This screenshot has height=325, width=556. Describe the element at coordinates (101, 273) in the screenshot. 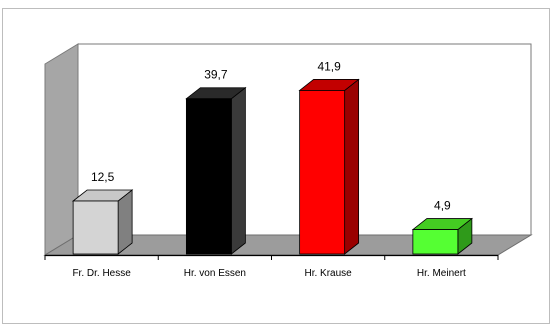

I see `category-label-1: Fr. Dr. Hesse` at that location.